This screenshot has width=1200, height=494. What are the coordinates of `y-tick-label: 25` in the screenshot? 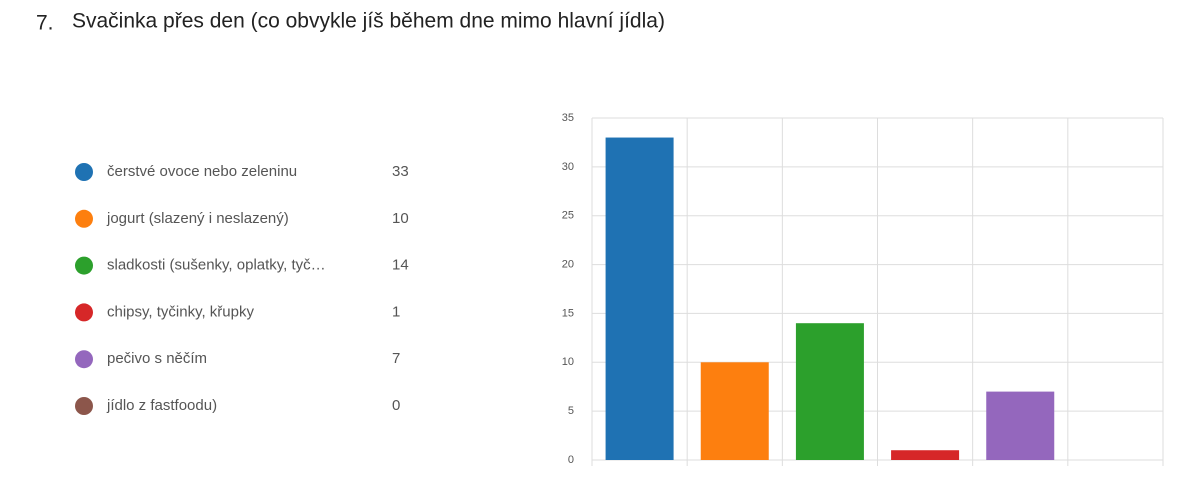 It's located at (568, 216).